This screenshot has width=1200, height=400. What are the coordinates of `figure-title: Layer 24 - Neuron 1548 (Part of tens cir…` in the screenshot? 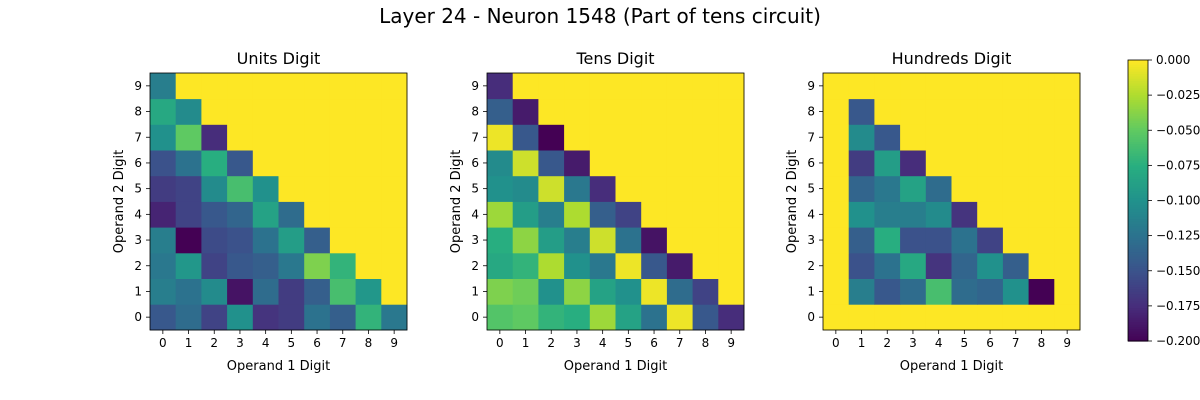 It's located at (600, 16).